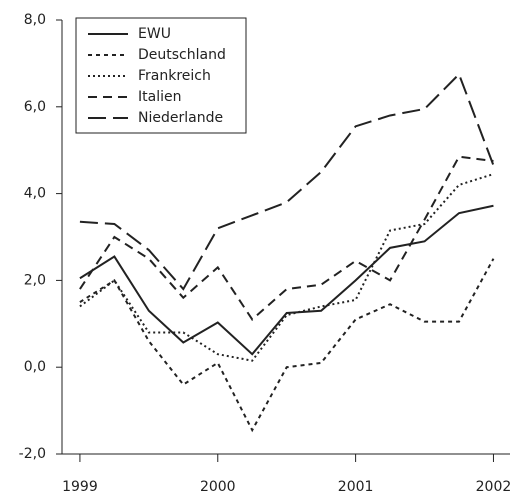 Image resolution: width=515 pixels, height=497 pixels. I want to click on x-tick-label: 1999, so click(80, 487).